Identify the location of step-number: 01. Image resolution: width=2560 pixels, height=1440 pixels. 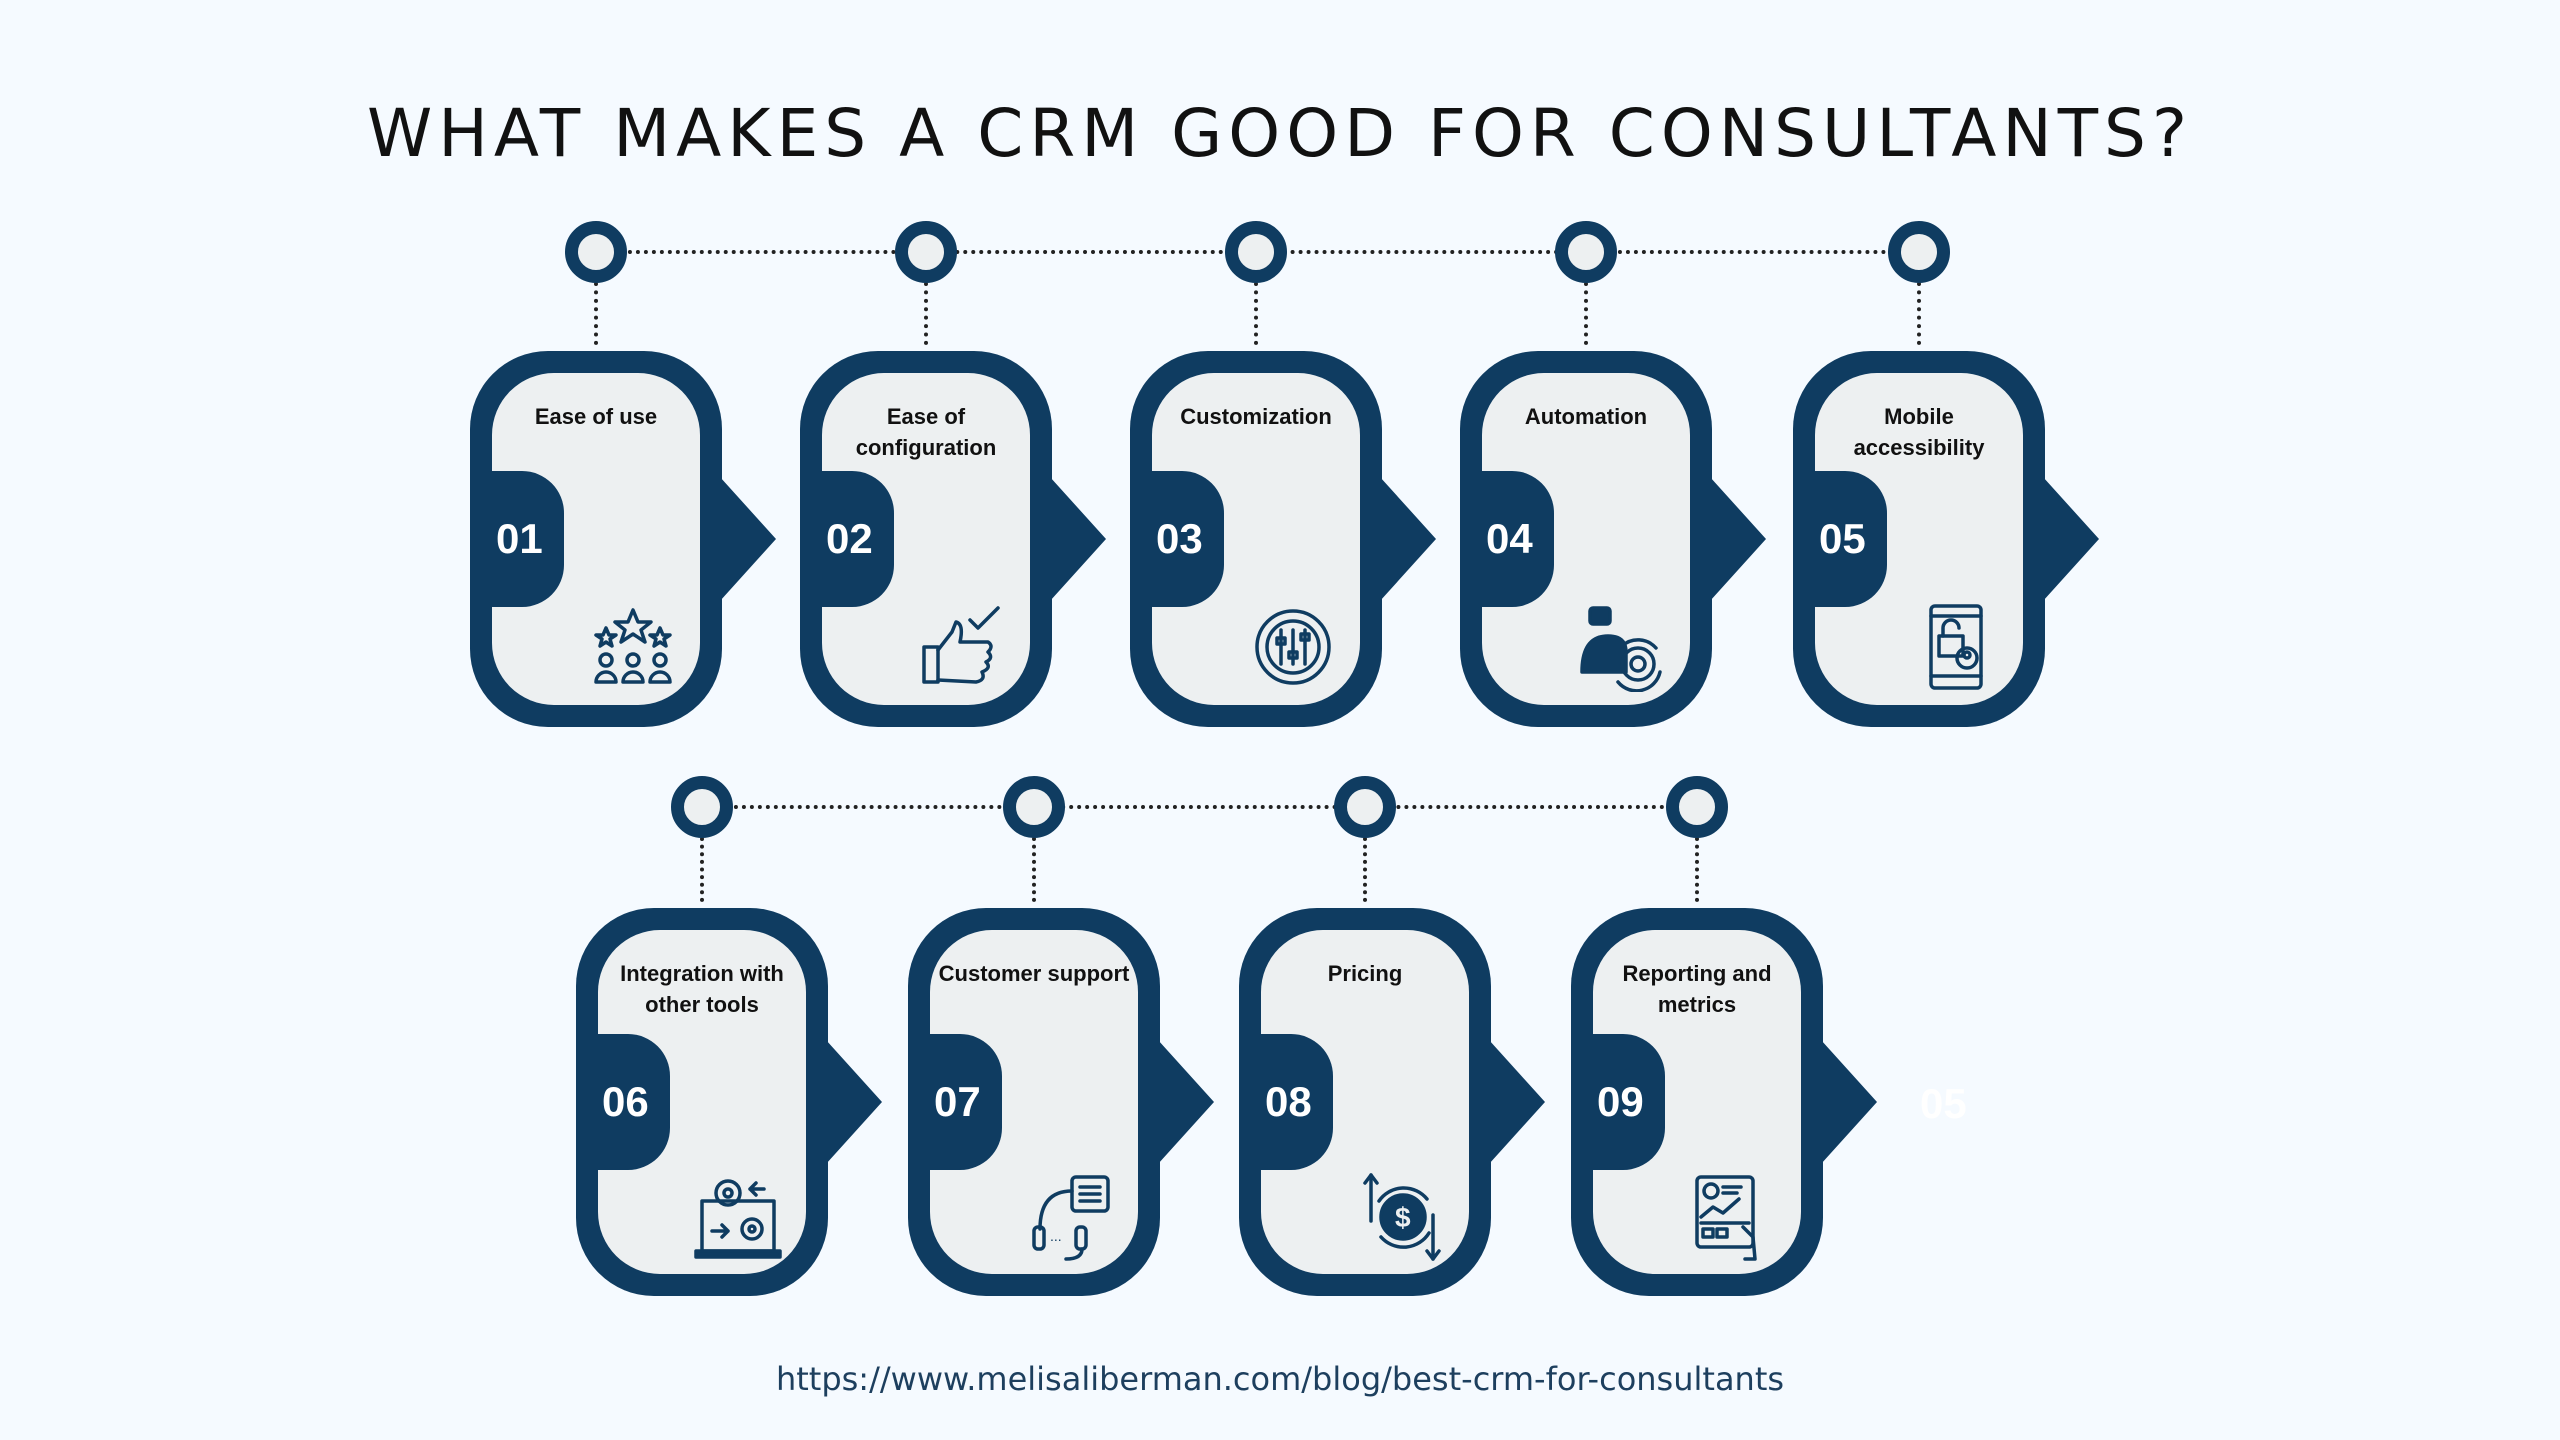
(519, 538).